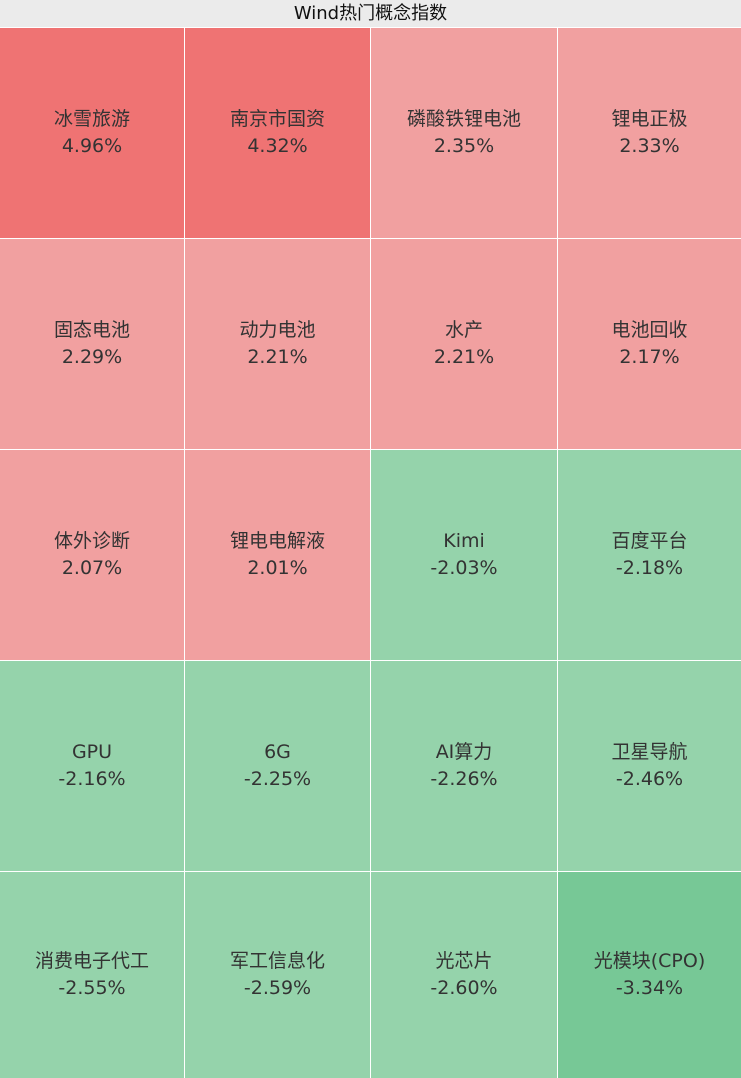 The height and width of the screenshot is (1078, 741). Describe the element at coordinates (649, 330) in the screenshot. I see `cell-name: 电池回收` at that location.